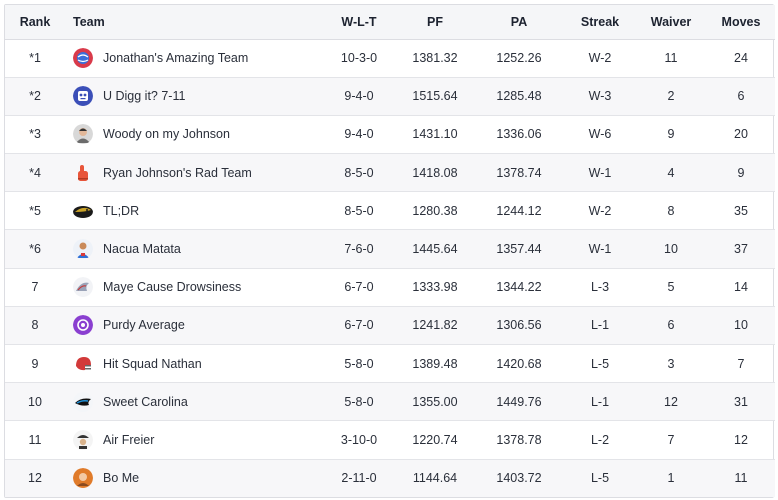 Image resolution: width=778 pixels, height=500 pixels. Describe the element at coordinates (741, 173) in the screenshot. I see `moves-cell: 9` at that location.